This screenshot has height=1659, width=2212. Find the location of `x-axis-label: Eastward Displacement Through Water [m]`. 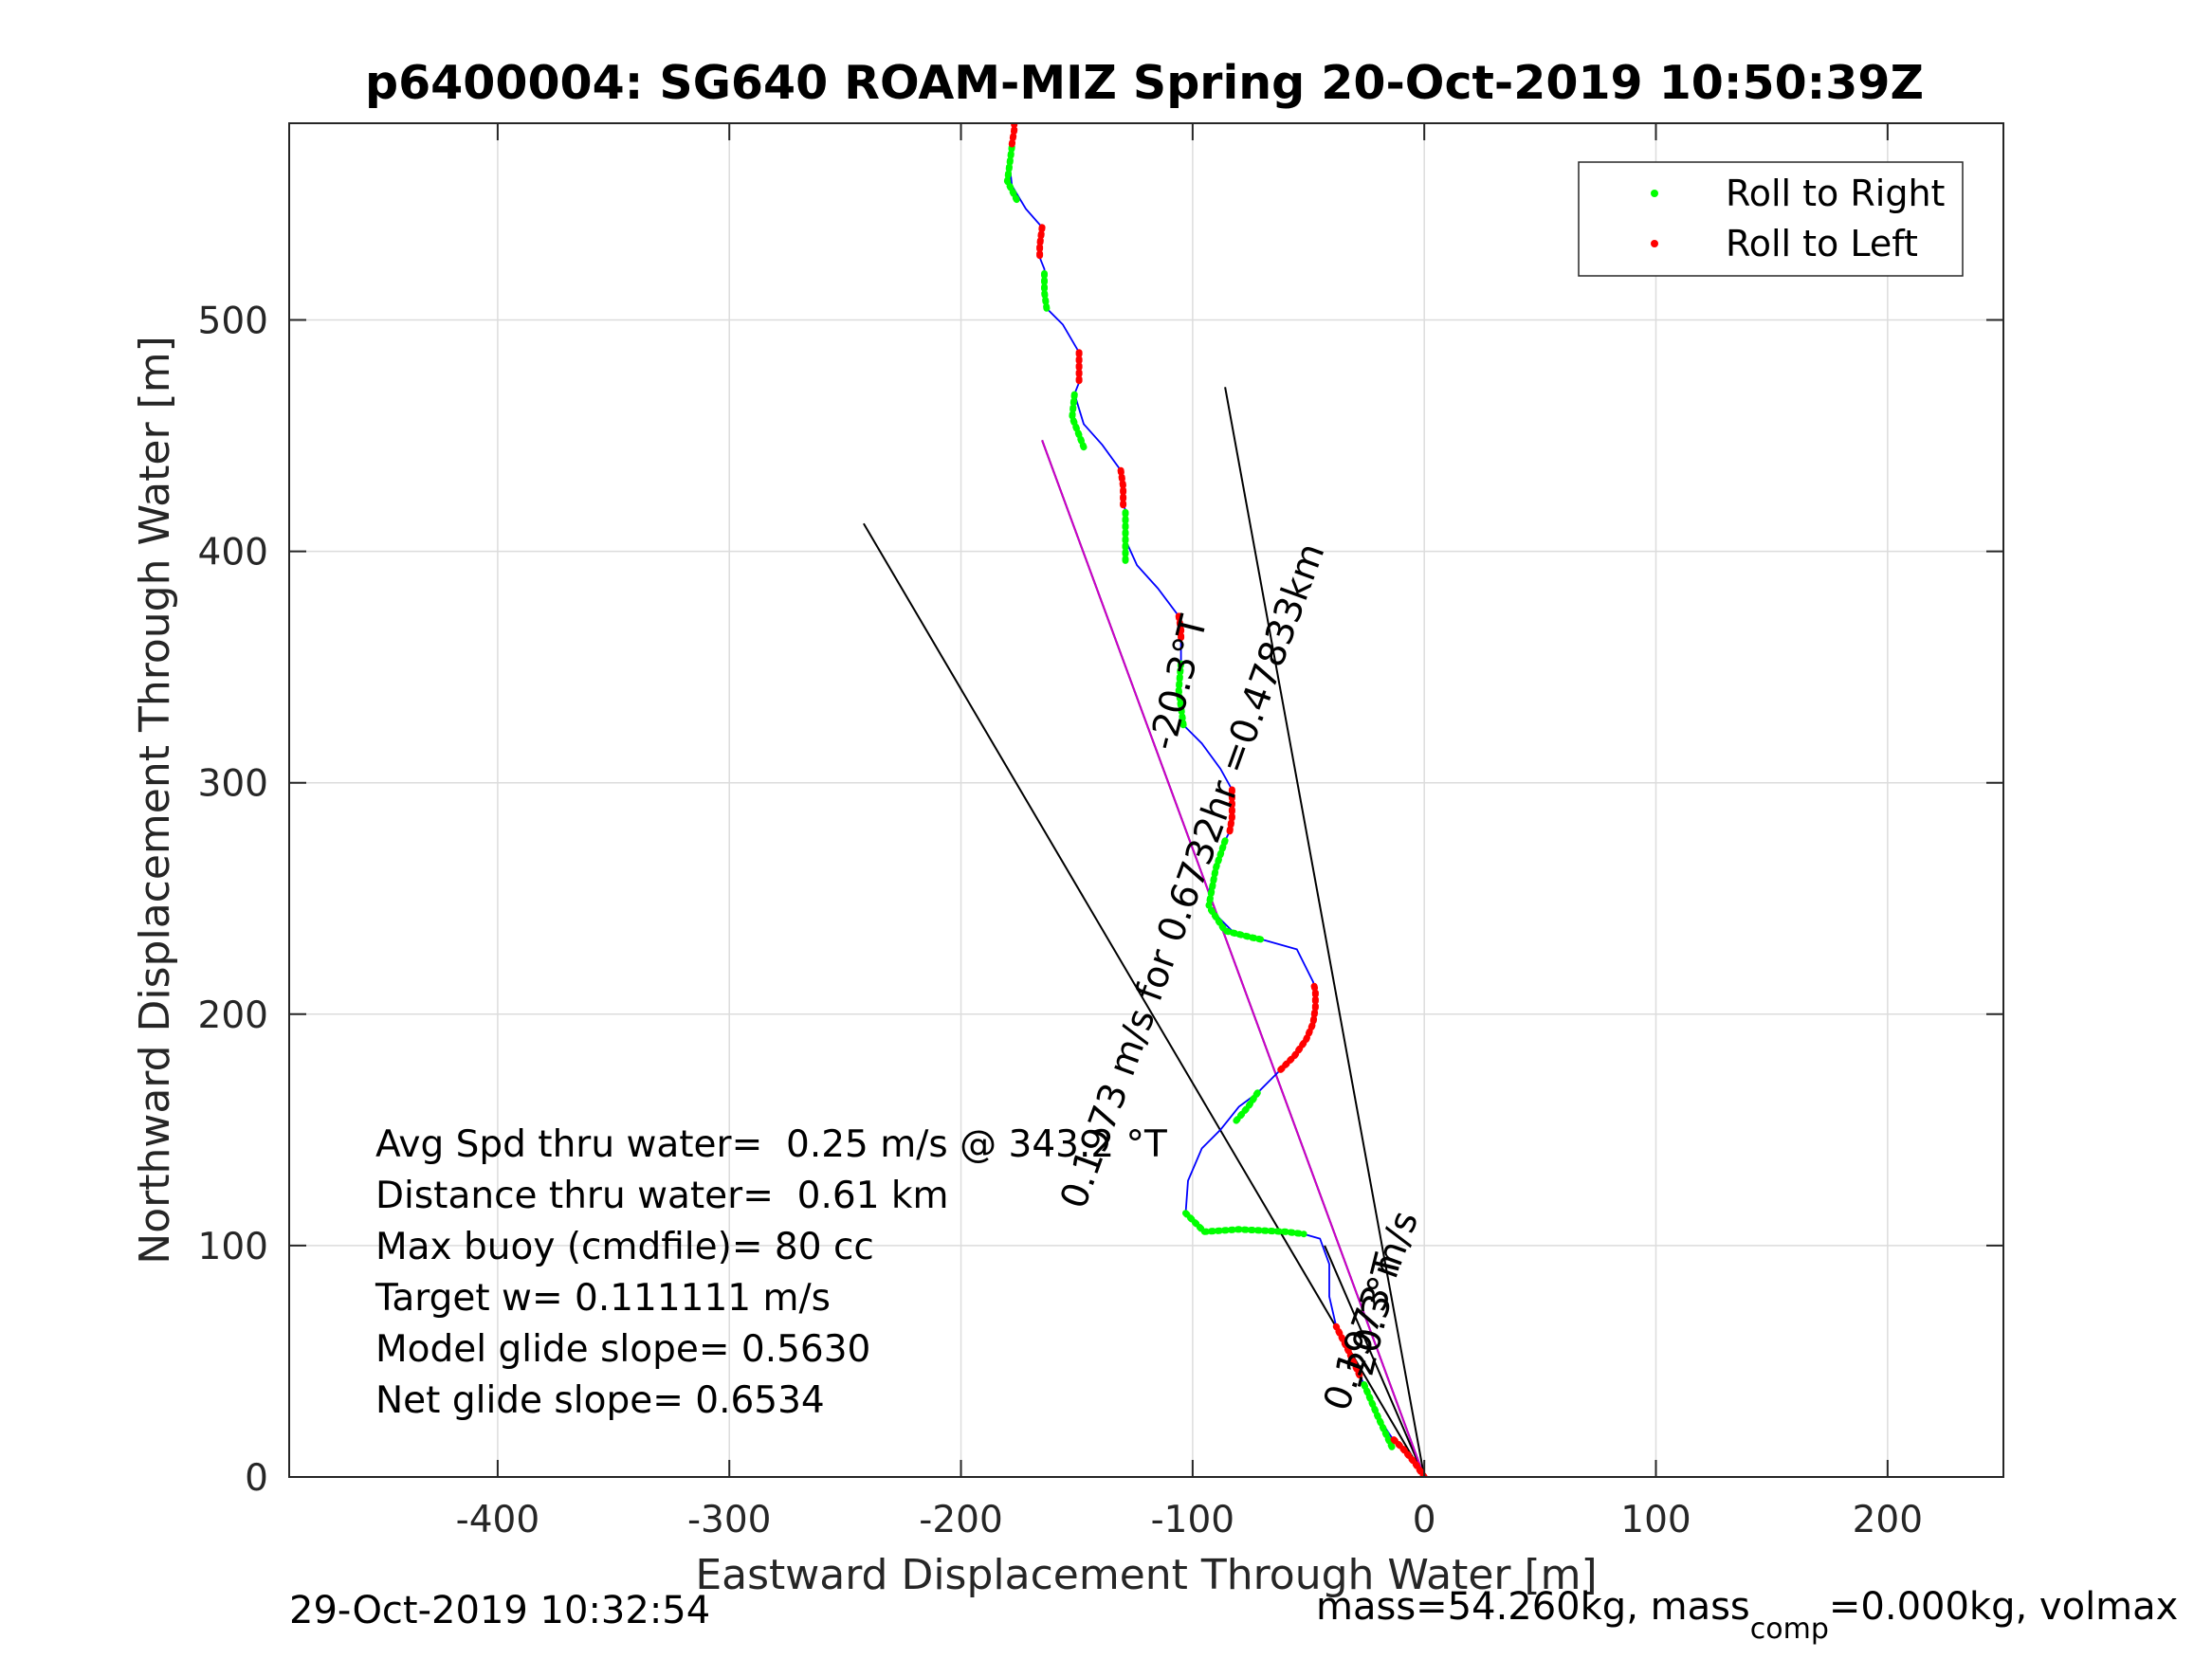

x-axis-label: Eastward Displacement Through Water [m] is located at coordinates (1146, 1575).